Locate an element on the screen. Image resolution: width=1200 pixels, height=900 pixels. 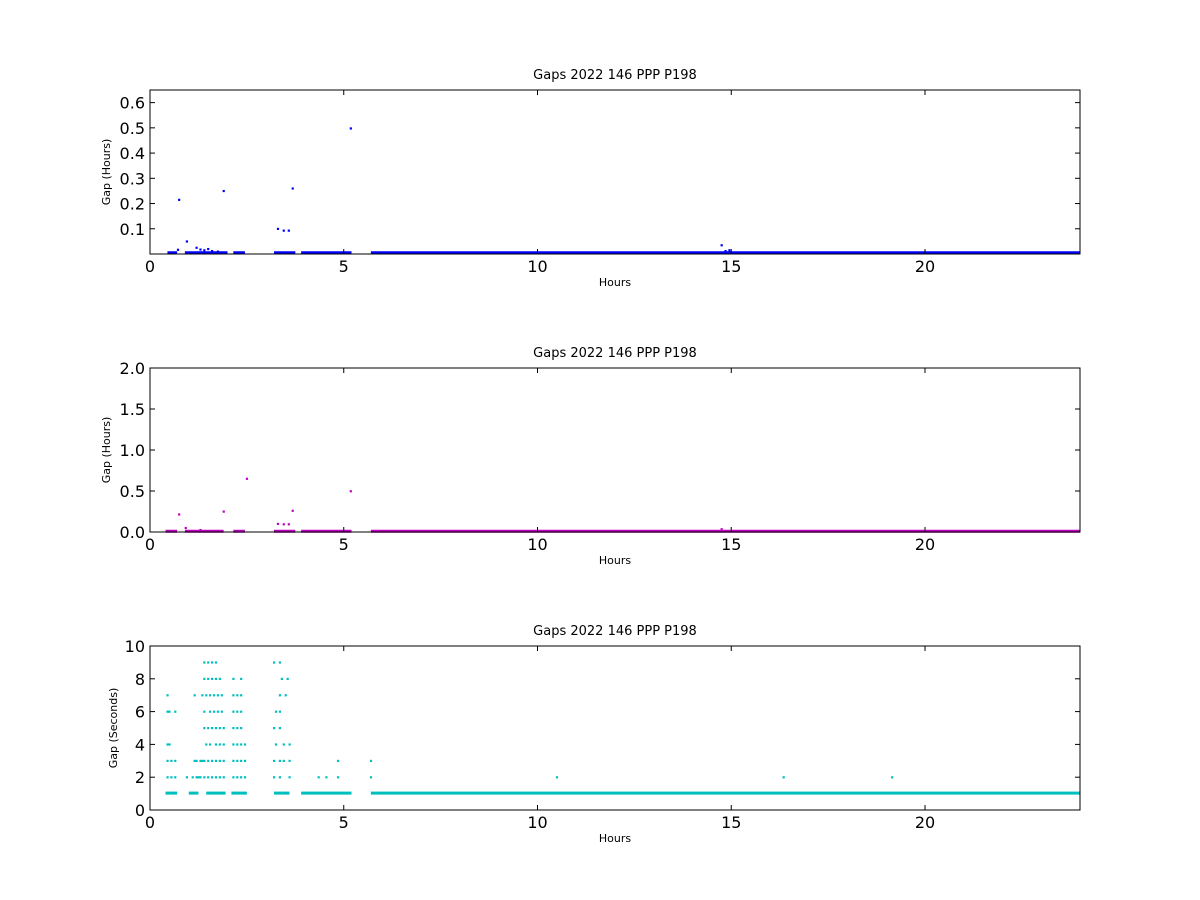
y-tick-label: 0.1 is located at coordinates (132, 229).